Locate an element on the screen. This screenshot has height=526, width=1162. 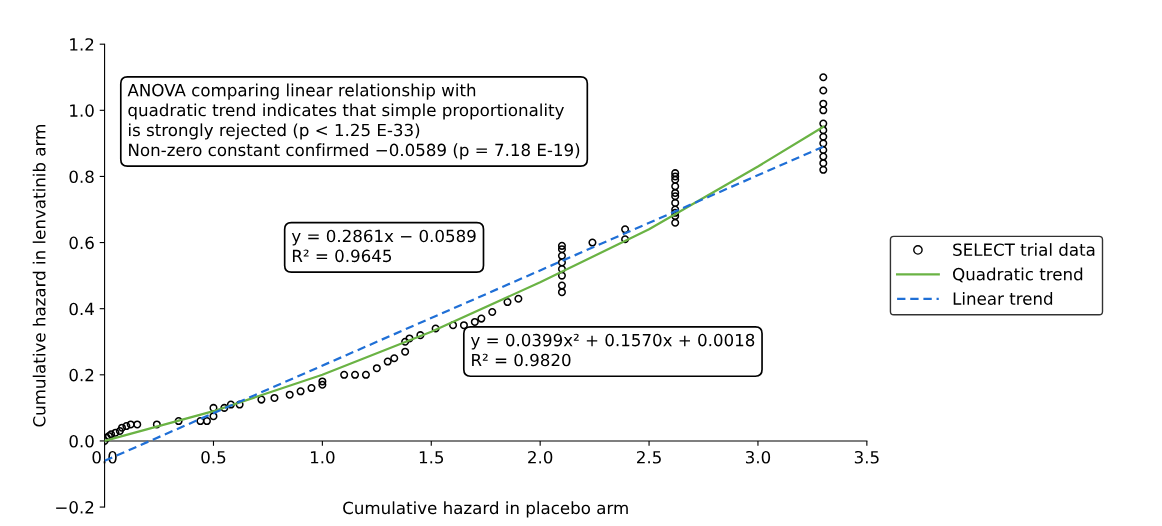
y-tick-label: 1.2 is located at coordinates (82, 44).